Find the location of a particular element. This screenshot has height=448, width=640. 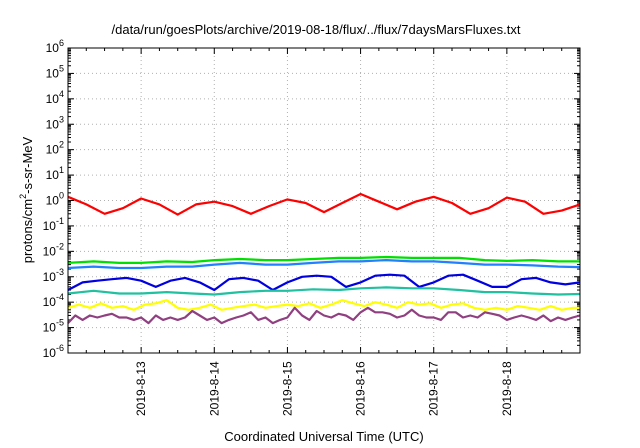

y-axis-label-pre: protons/cm is located at coordinates (27, 231).